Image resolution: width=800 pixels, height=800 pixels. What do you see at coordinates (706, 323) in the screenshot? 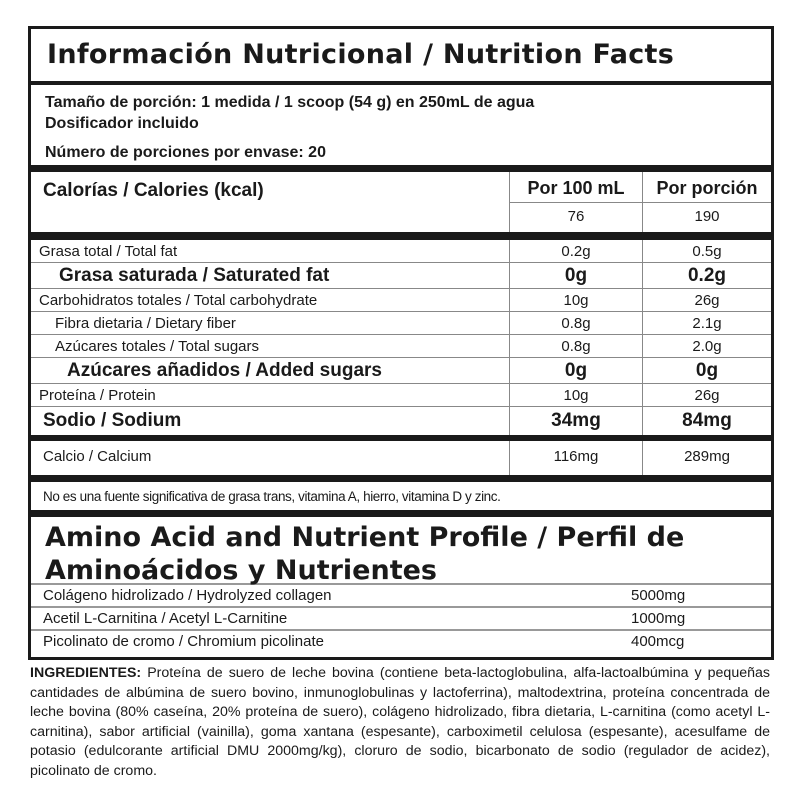
I see `value-perserving: 2.1g` at bounding box center [706, 323].